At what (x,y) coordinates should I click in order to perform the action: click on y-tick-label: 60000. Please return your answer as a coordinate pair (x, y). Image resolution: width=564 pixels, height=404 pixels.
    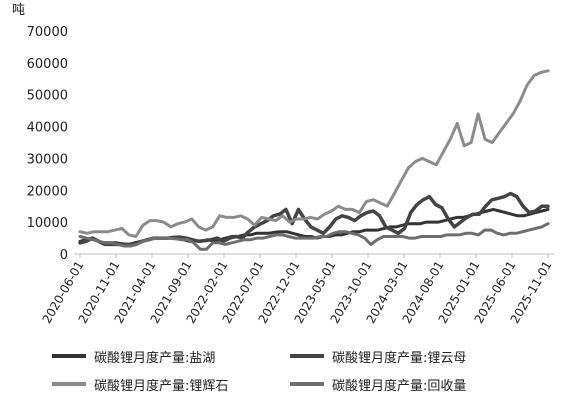
    Looking at the image, I should click on (47, 64).